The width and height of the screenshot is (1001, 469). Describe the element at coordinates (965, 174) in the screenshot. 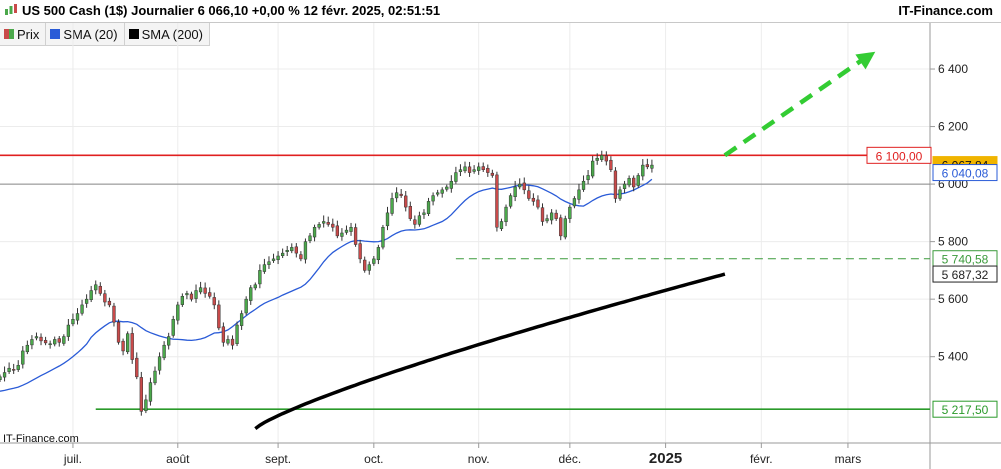

I see `level-label: 6 040,08` at that location.